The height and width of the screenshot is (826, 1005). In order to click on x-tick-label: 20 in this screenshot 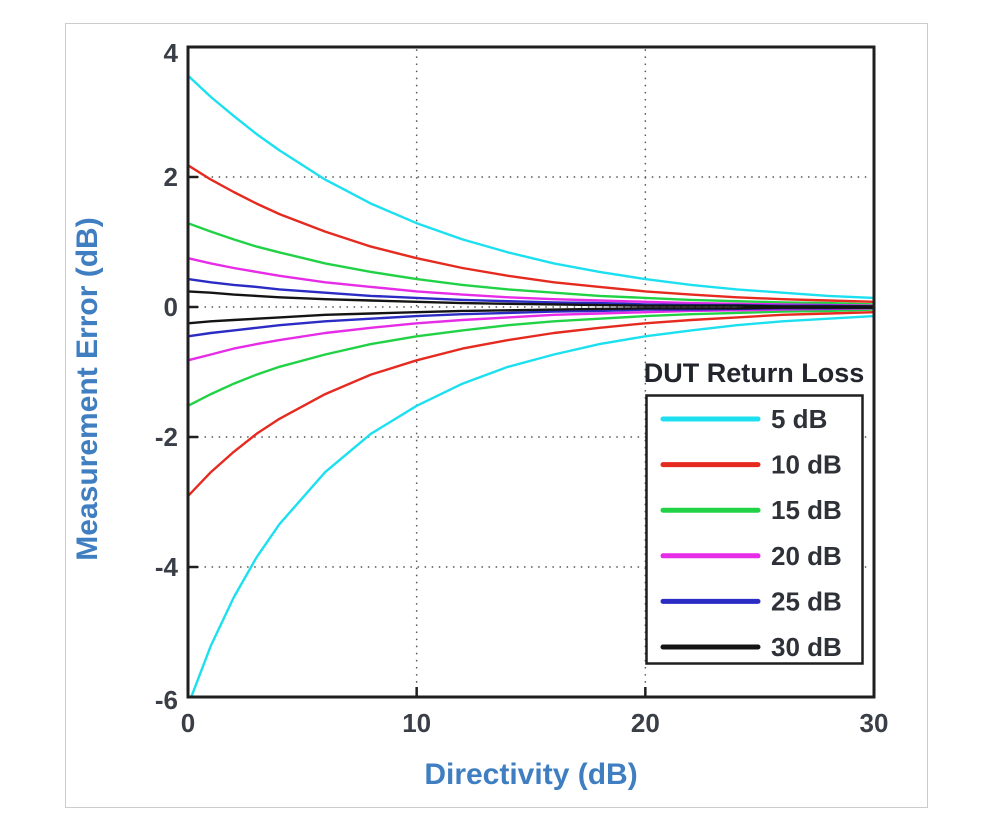, I will do `click(645, 723)`.